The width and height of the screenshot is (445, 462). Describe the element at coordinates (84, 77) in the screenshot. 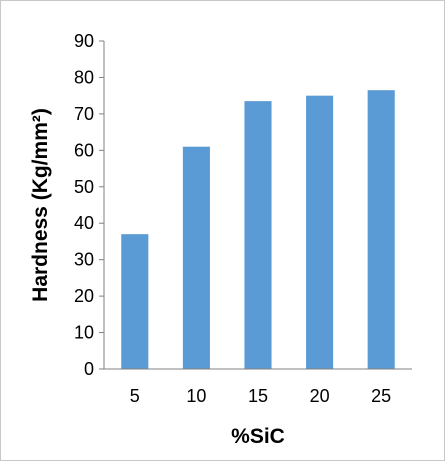

I see `y-tick-label: 80` at that location.